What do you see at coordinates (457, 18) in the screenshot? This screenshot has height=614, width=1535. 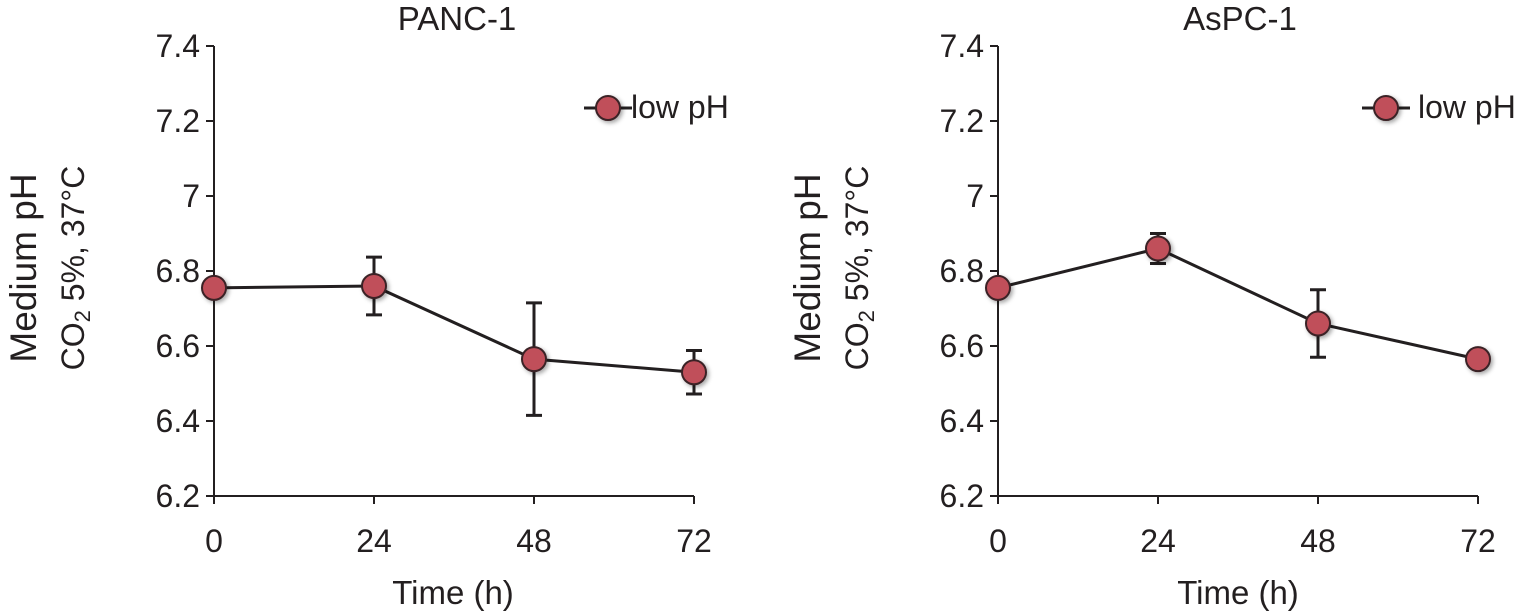 I see `chart-title: PANC-1` at bounding box center [457, 18].